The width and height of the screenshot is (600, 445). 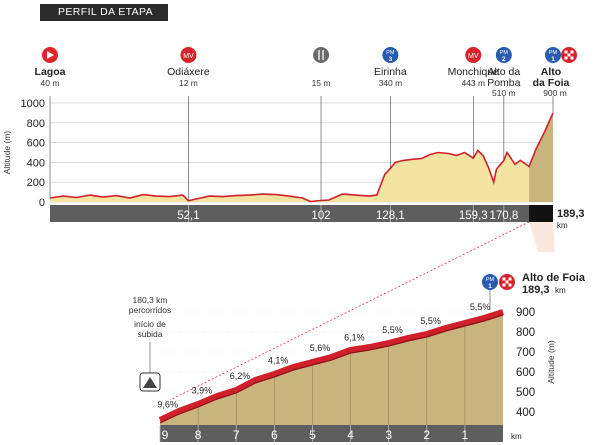 I want to click on km-tick-label: 7, so click(x=236, y=435).